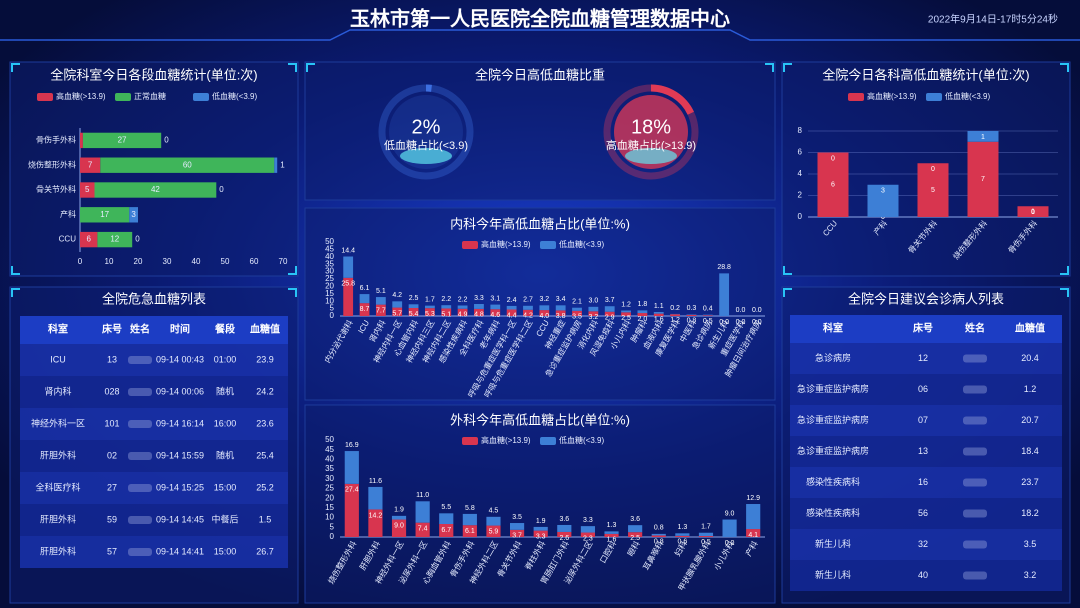  Describe the element at coordinates (800, 152) in the screenshot. I see `y-tick-label: 6` at that location.